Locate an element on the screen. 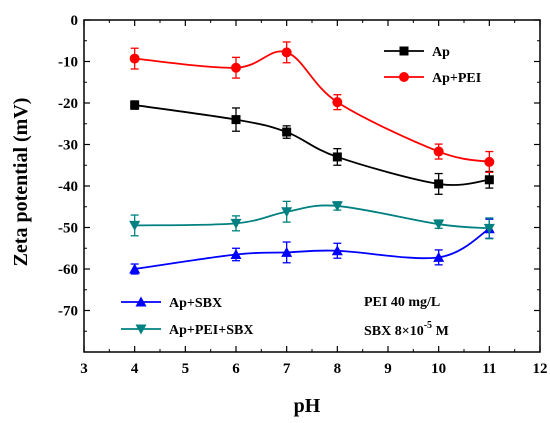  y-tick-label: -10 is located at coordinates (68, 63).